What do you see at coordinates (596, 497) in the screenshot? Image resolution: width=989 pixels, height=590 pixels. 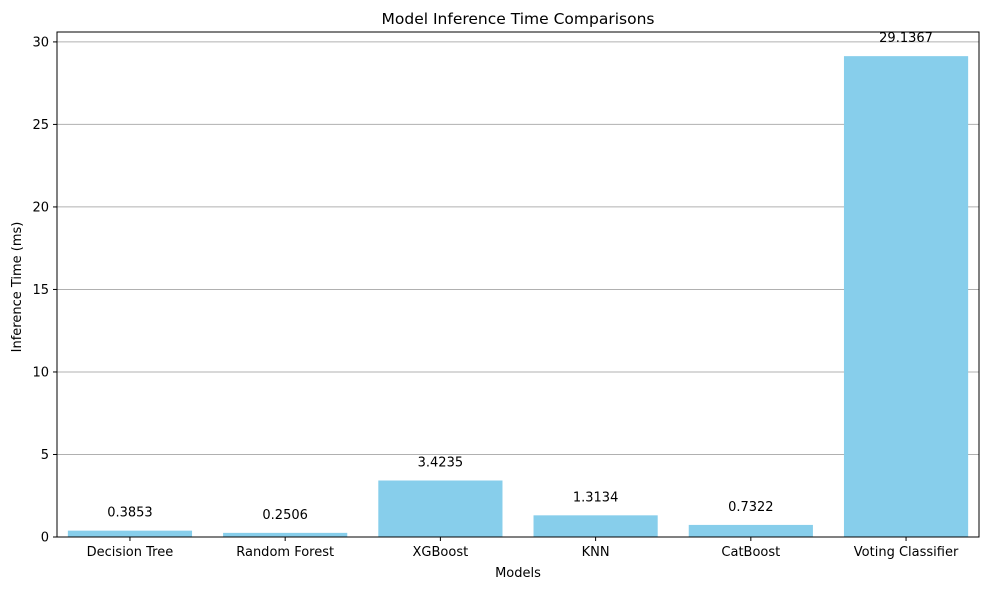 I see `bar-value-label: 1.3134` at bounding box center [596, 497].